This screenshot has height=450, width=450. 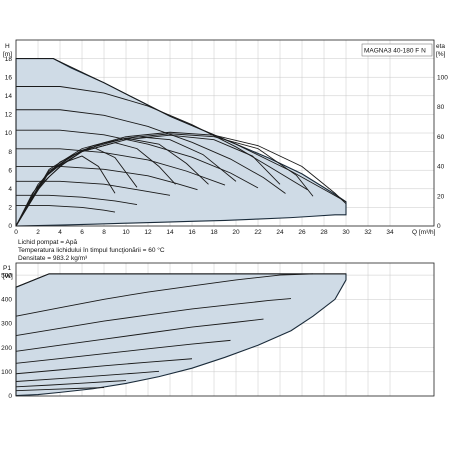 I want to click on efficiency-tick-label: 60, so click(x=441, y=137).